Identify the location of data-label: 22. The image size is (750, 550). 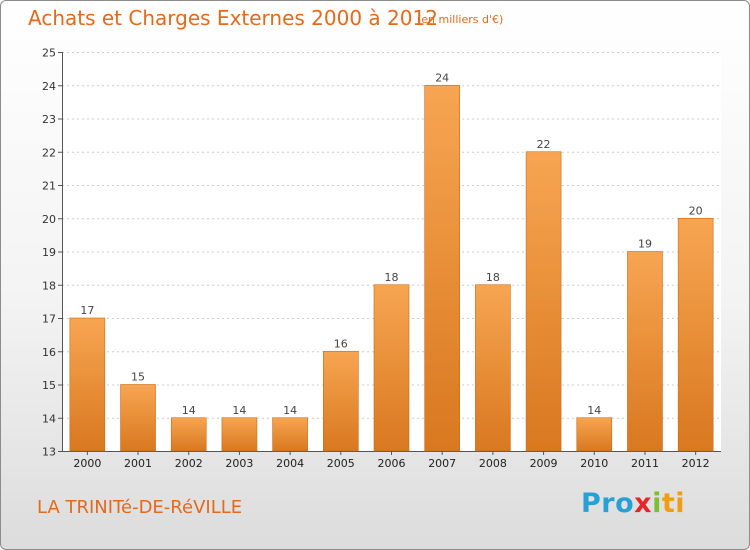
(544, 144).